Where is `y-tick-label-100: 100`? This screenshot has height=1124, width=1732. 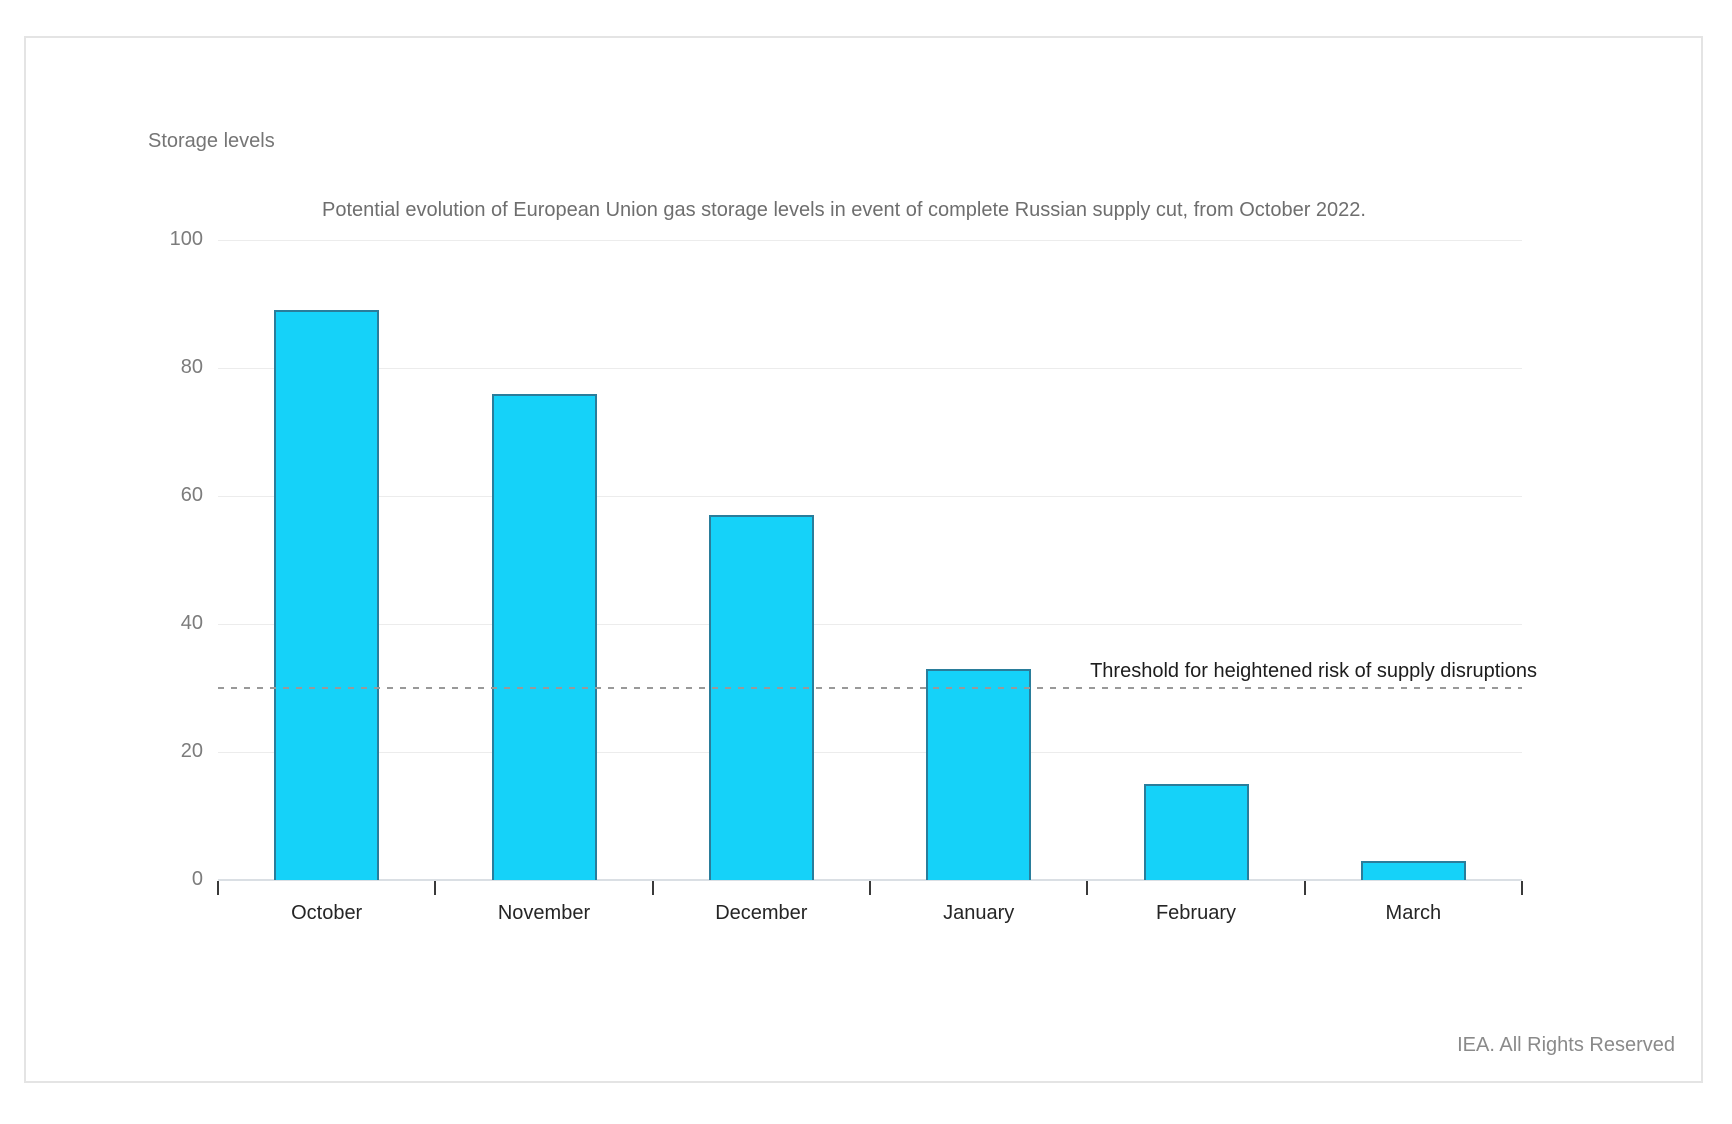 y-tick-label-100: 100 is located at coordinates (186, 239).